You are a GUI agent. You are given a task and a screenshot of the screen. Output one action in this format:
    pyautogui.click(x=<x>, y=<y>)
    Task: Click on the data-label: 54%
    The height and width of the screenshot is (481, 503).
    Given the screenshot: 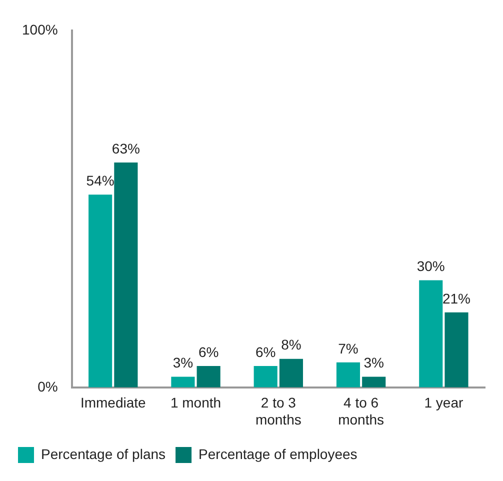 What is the action you would take?
    pyautogui.click(x=100, y=180)
    